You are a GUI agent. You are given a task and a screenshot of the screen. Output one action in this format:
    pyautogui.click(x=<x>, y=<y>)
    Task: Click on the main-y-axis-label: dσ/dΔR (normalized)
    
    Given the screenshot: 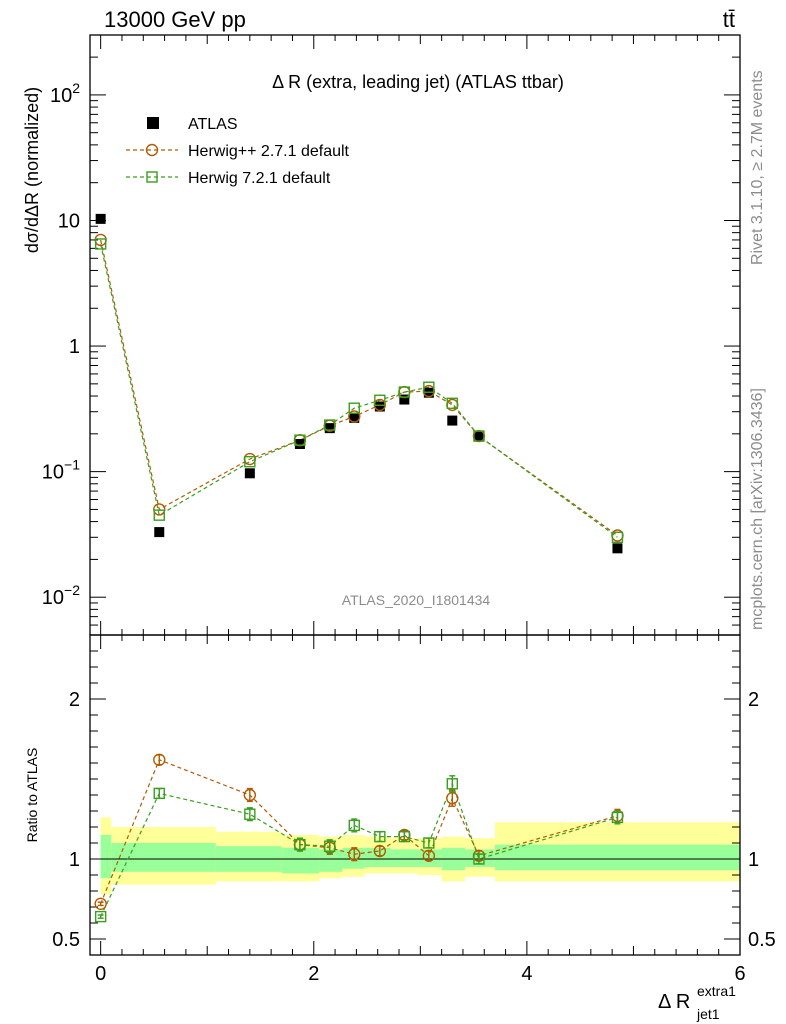 What is the action you would take?
    pyautogui.click(x=32, y=170)
    